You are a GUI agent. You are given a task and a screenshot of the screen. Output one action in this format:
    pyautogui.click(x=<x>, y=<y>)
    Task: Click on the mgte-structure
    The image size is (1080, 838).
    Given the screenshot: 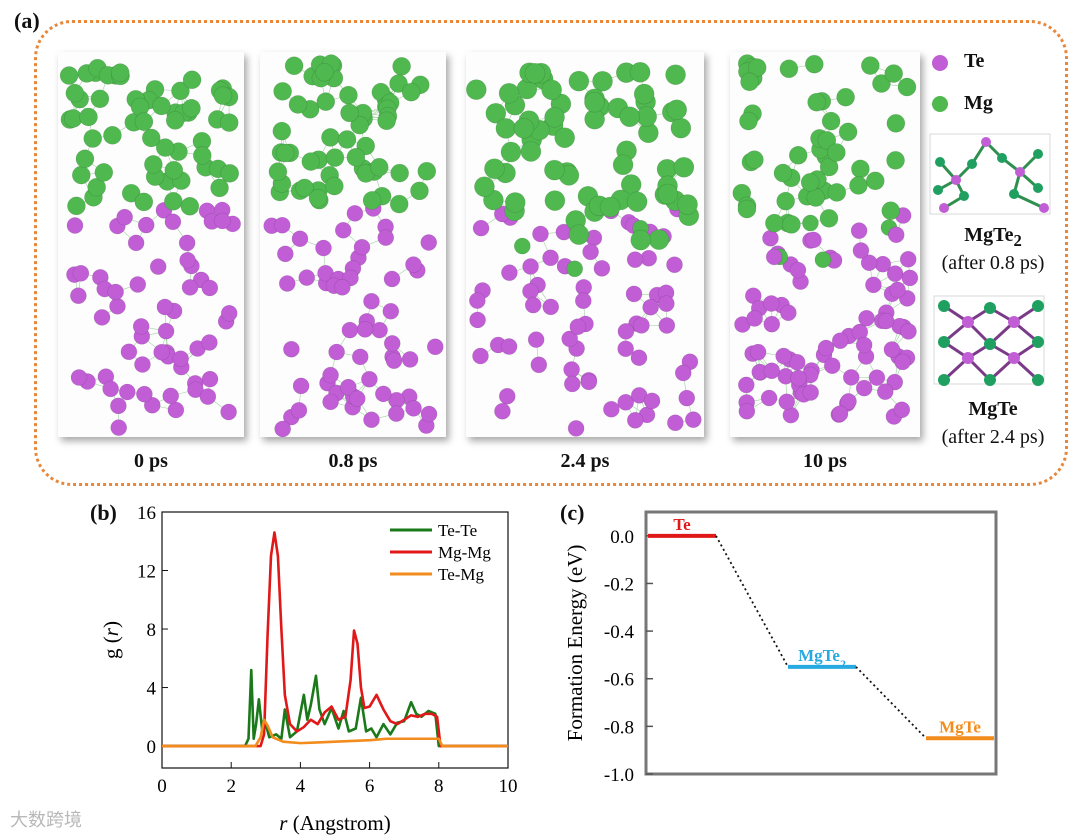 What is the action you would take?
    pyautogui.click(x=989, y=340)
    